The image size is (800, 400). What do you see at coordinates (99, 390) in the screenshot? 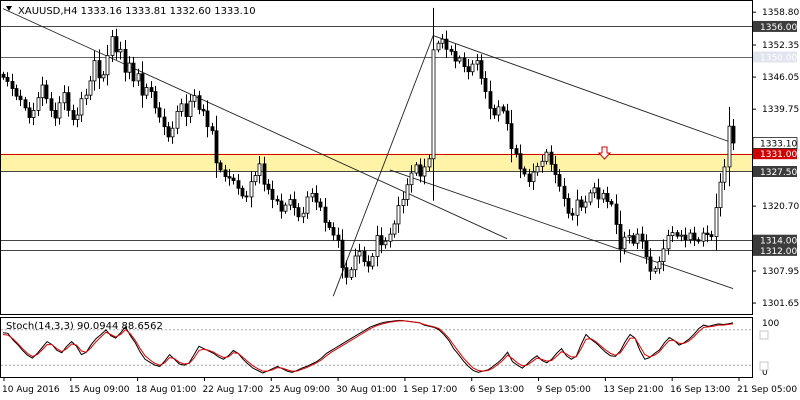
I see `time-axis-tick-label: 15 Aug 09:00` at bounding box center [99, 390].